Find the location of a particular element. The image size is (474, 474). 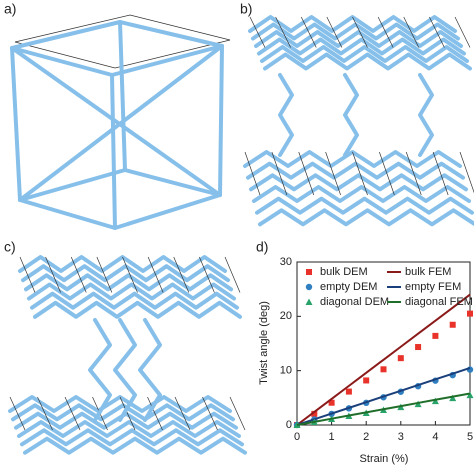

x-tick-label: 0 is located at coordinates (297, 437).